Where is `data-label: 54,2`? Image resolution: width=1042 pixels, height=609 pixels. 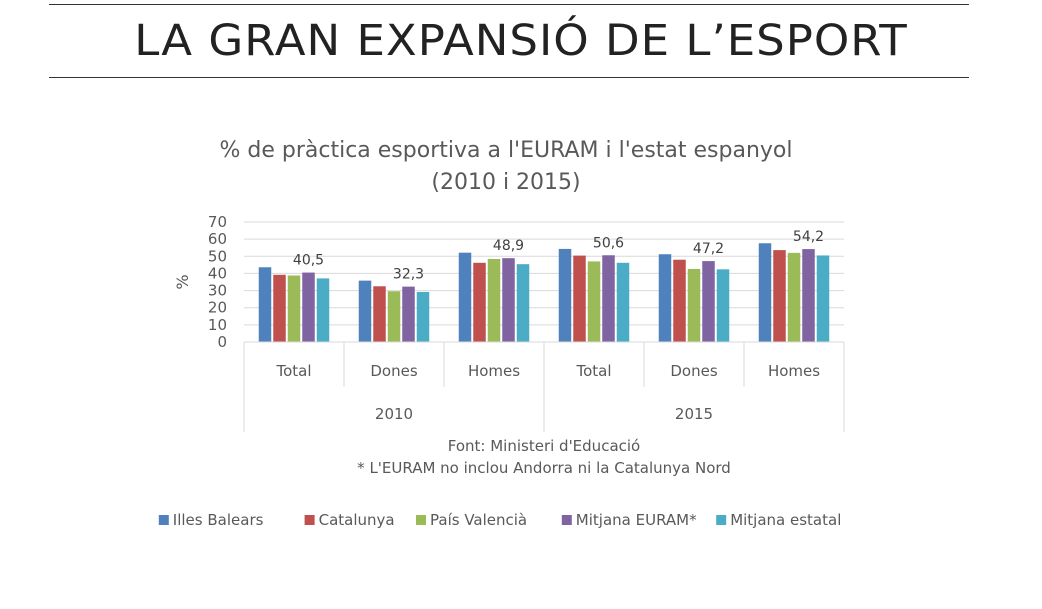 data-label: 54,2 is located at coordinates (808, 237).